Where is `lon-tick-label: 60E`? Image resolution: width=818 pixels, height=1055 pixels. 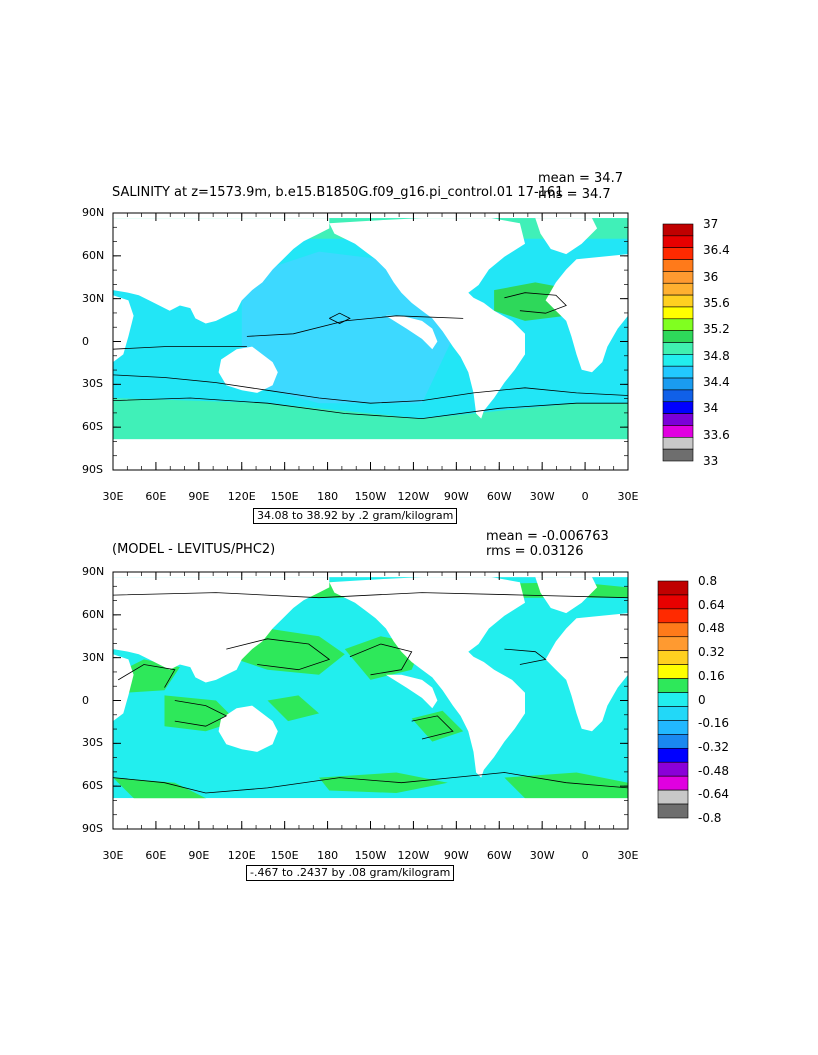
lon-tick-label: 60E is located at coordinates (156, 855).